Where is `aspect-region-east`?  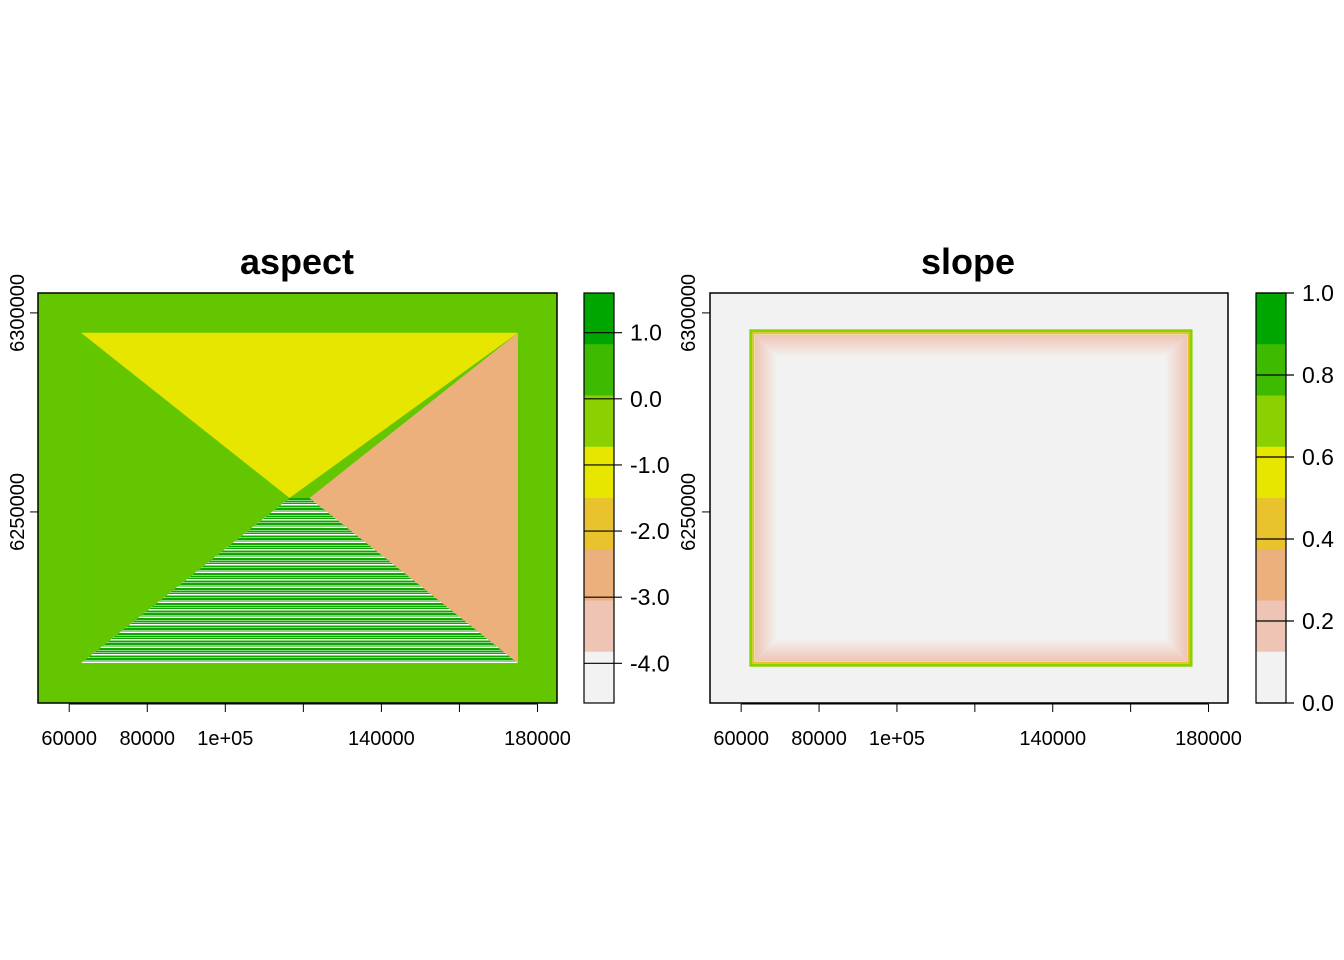
aspect-region-east is located at coordinates (413, 498).